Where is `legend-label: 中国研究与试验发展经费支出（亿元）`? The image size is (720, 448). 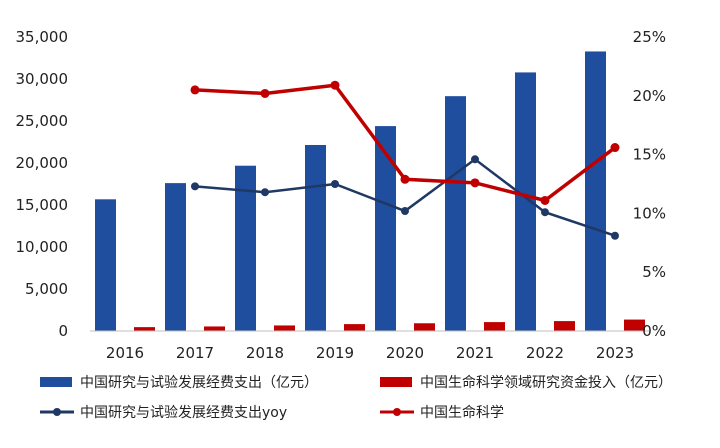
legend-label: 中国研究与试验发展经费支出（亿元） is located at coordinates (199, 383).